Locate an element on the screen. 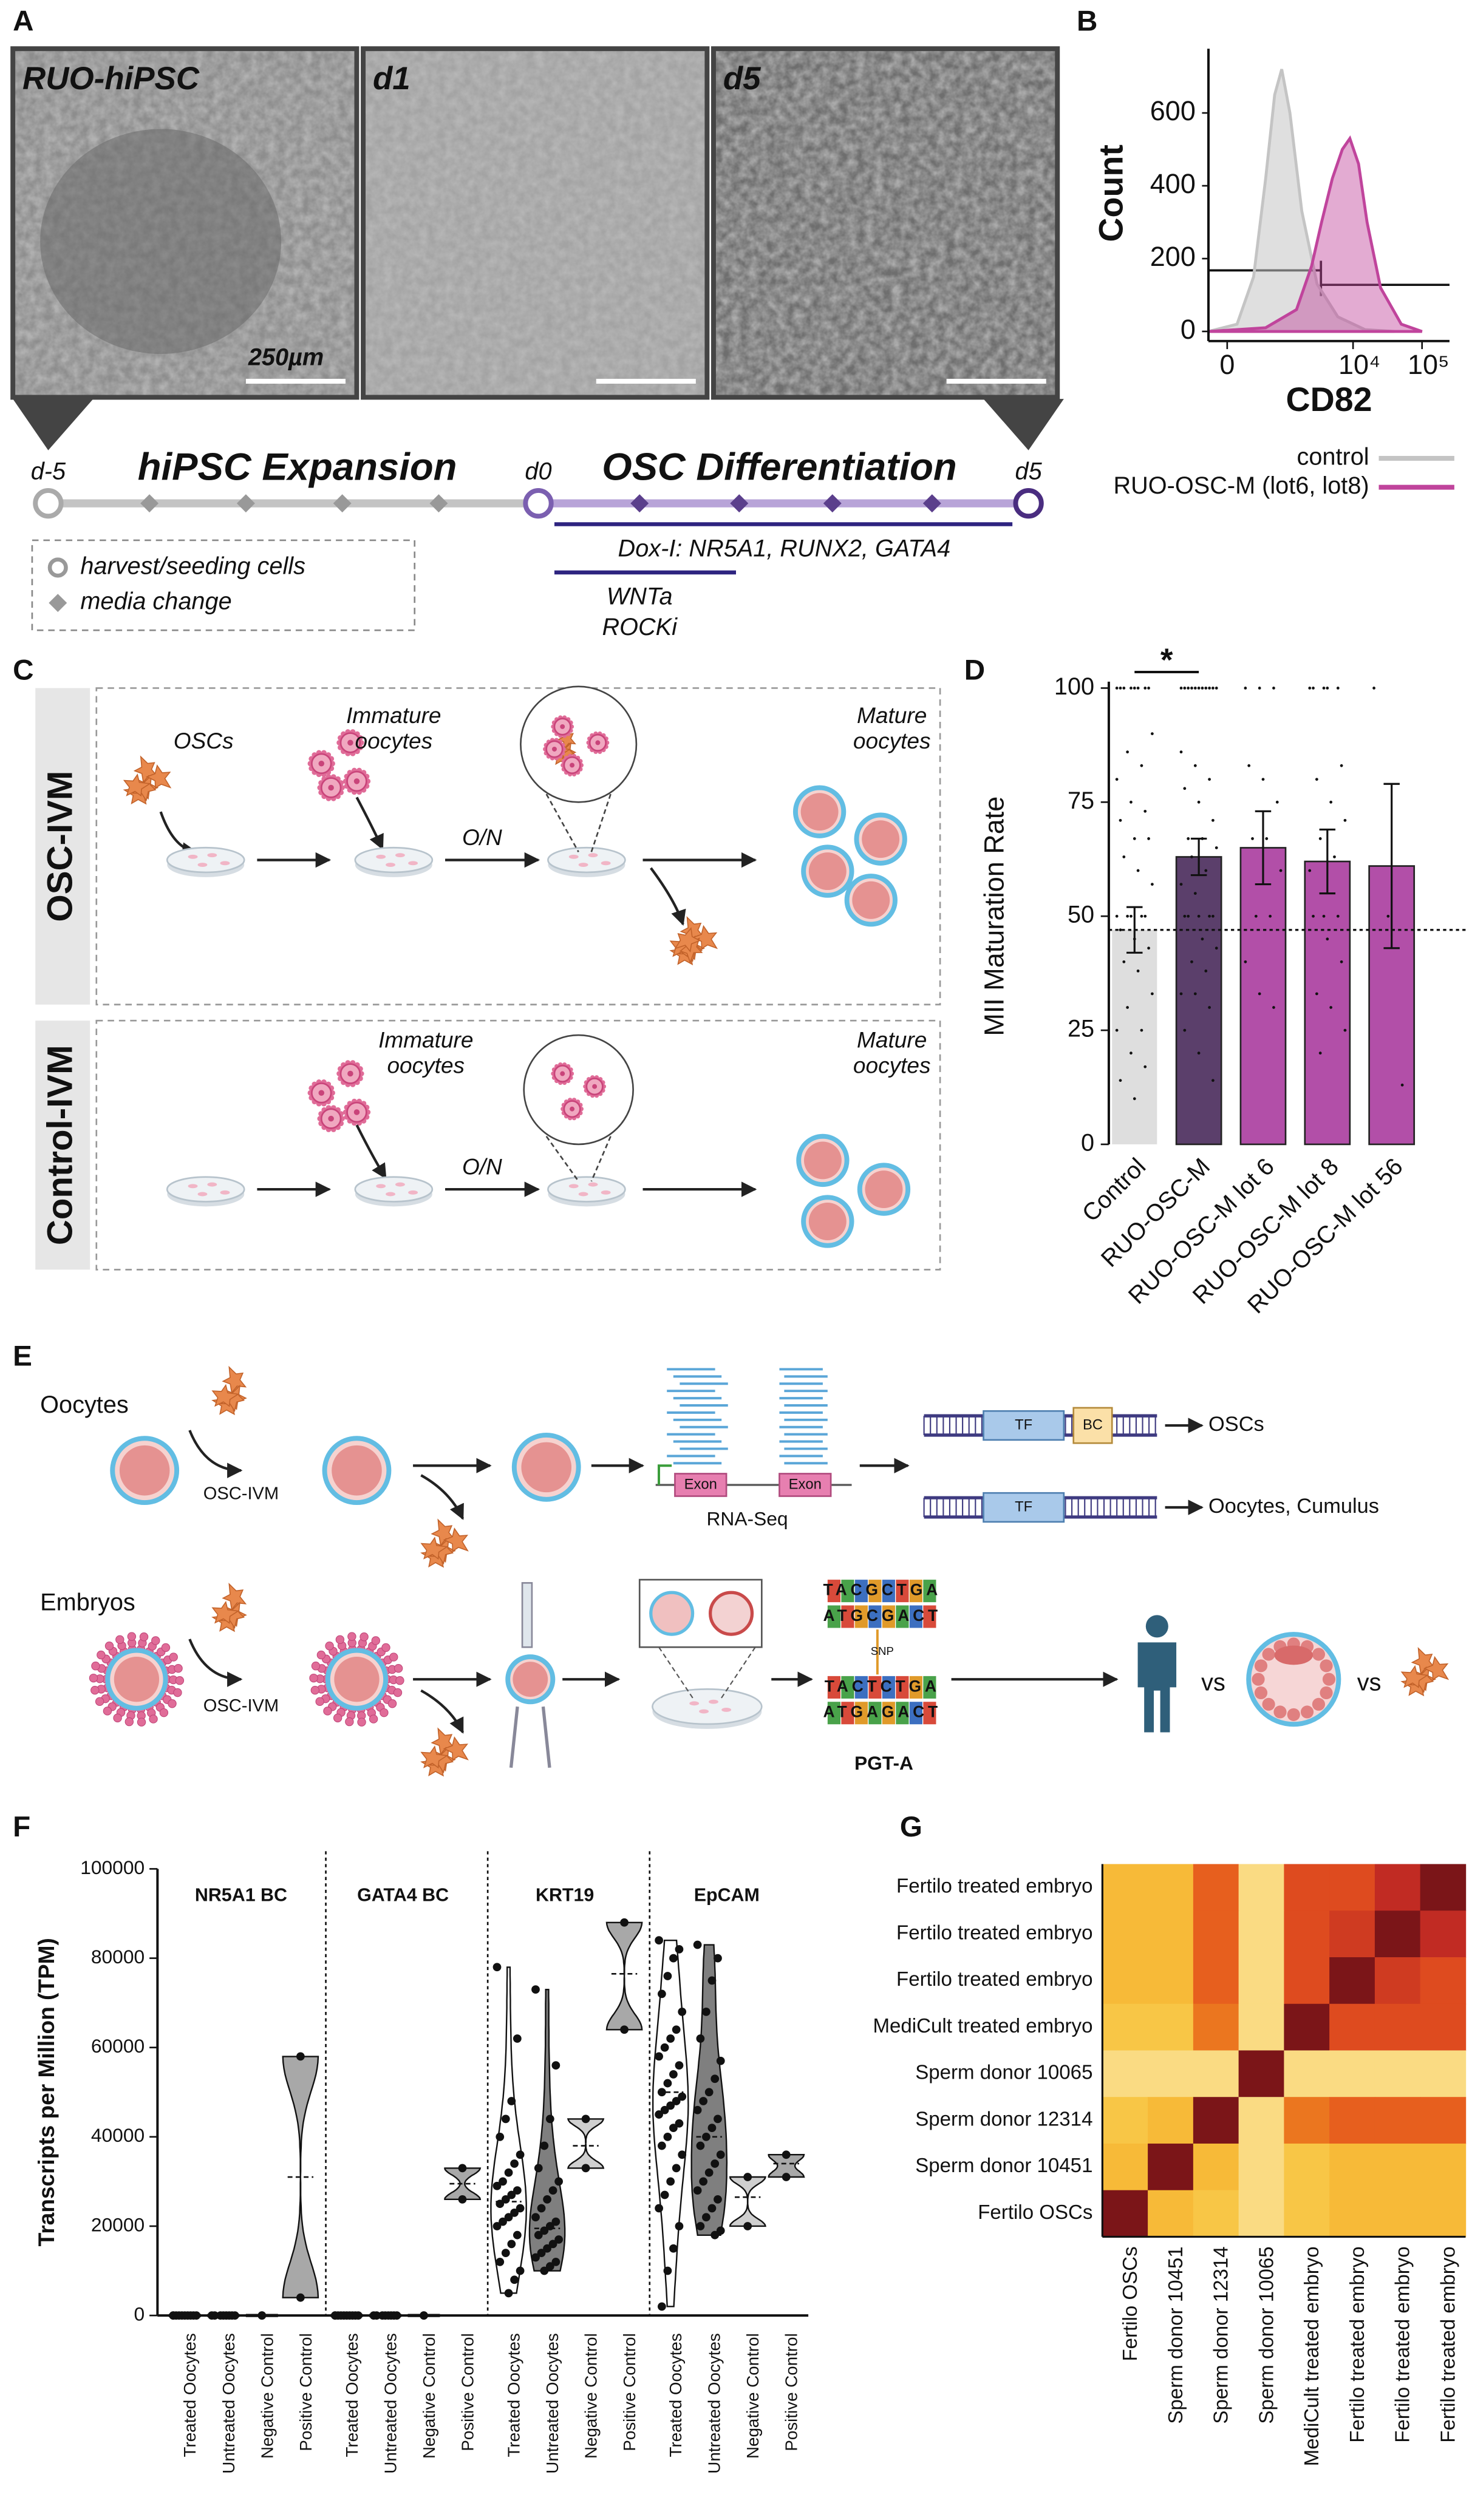 The height and width of the screenshot is (2520, 1472). row-label: MediCult treated embryo is located at coordinates (983, 2026).